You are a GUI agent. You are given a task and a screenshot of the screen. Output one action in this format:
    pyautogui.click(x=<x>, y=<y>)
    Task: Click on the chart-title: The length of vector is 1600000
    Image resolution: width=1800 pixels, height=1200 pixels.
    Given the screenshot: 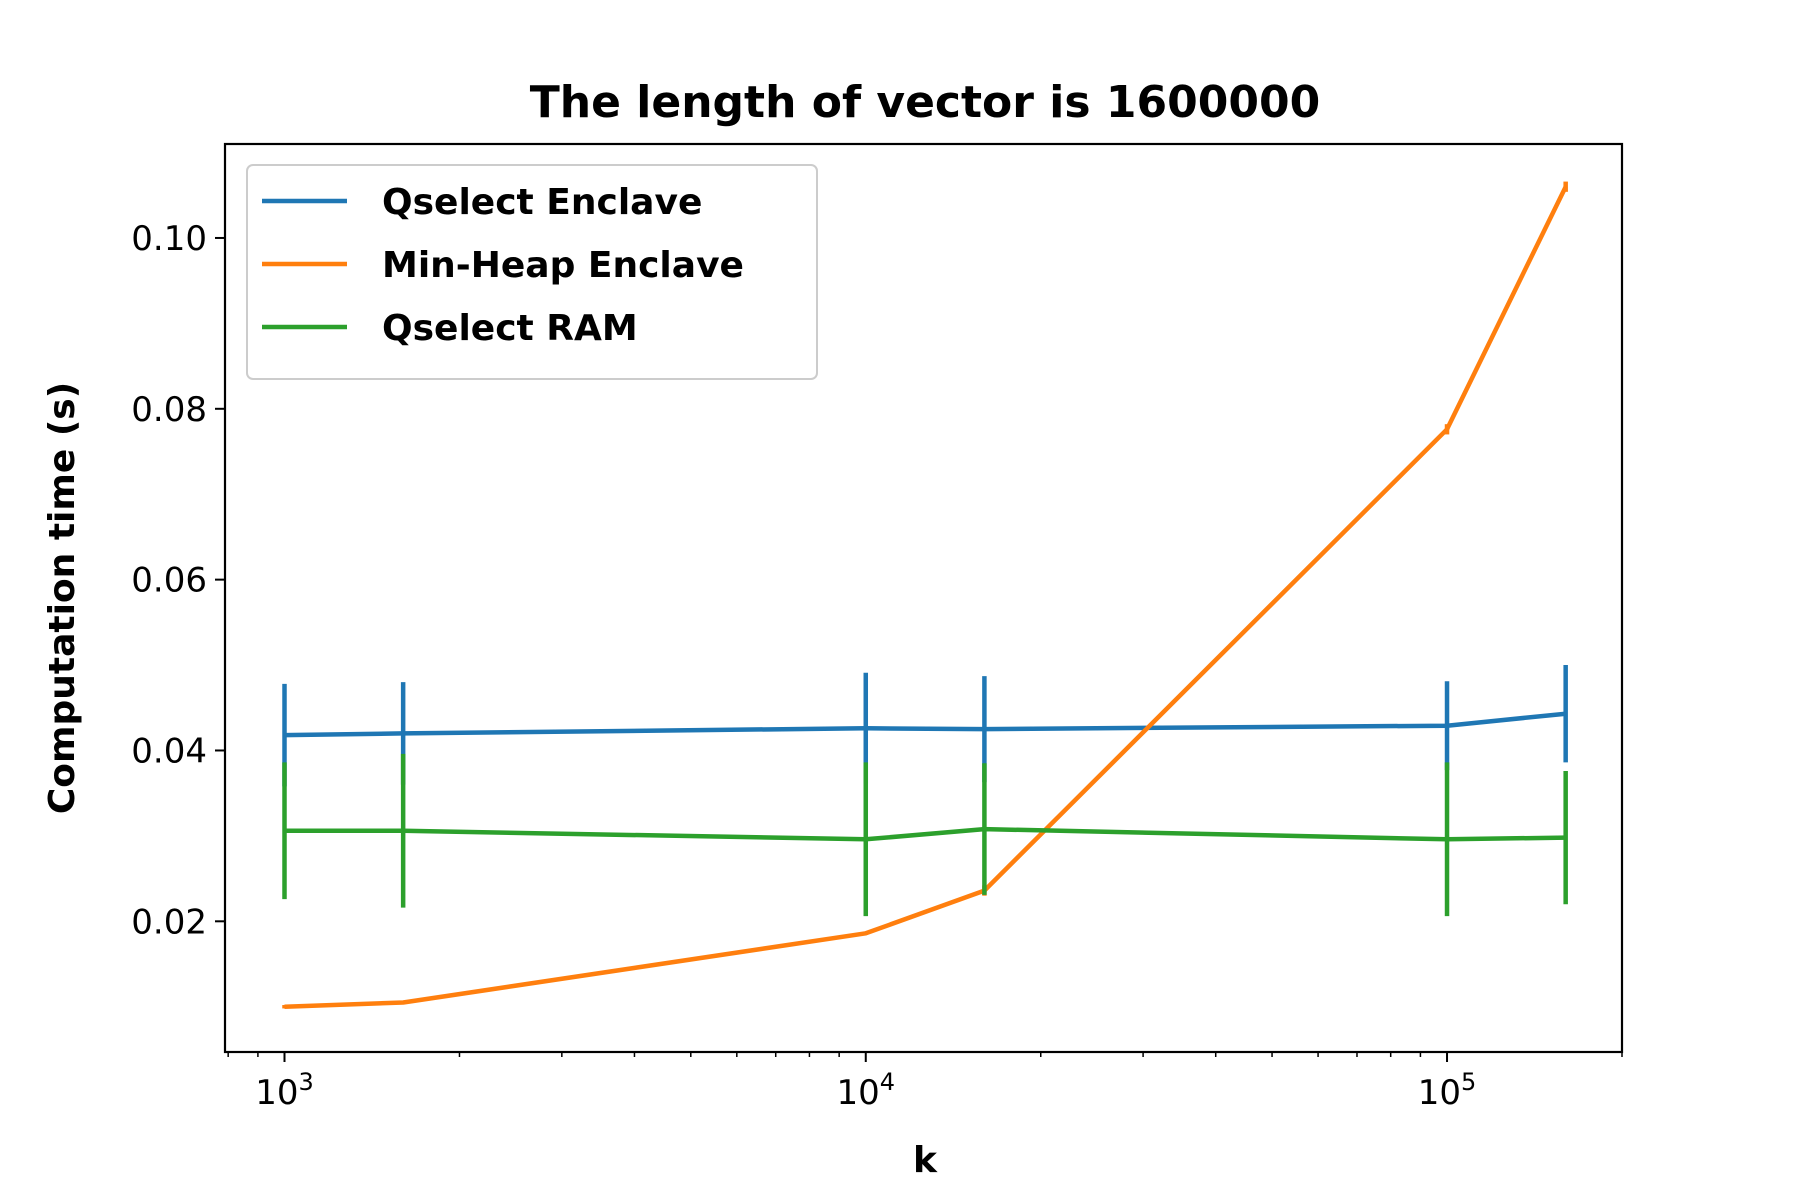 What is the action you would take?
    pyautogui.click(x=925, y=102)
    